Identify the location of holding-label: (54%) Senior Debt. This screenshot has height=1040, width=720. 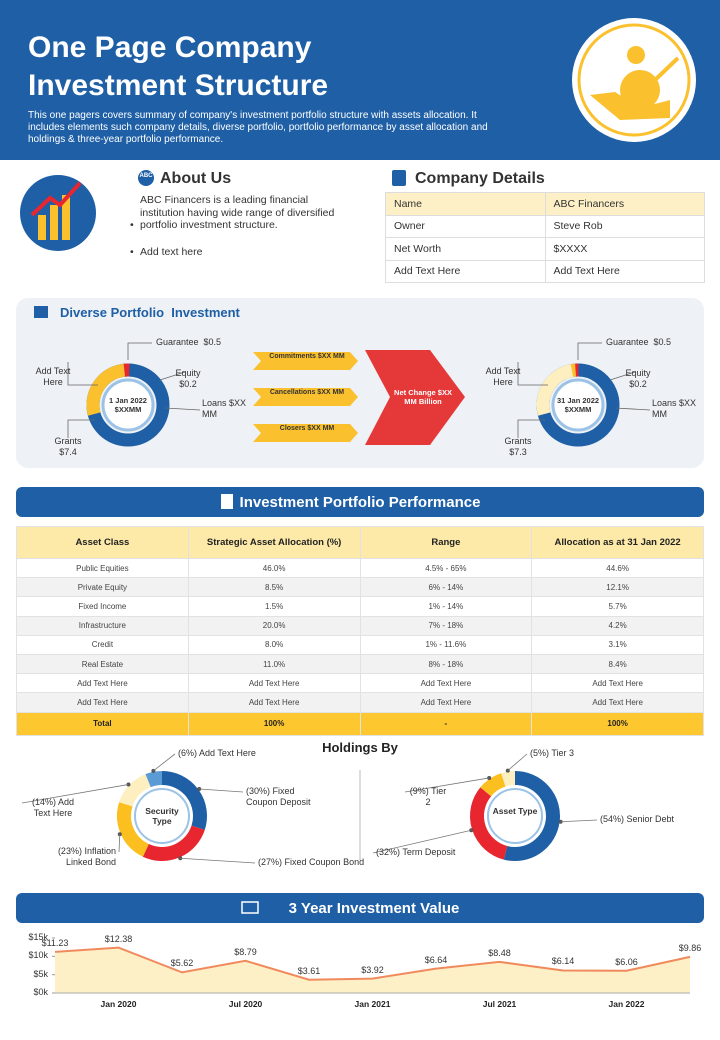
(650, 819).